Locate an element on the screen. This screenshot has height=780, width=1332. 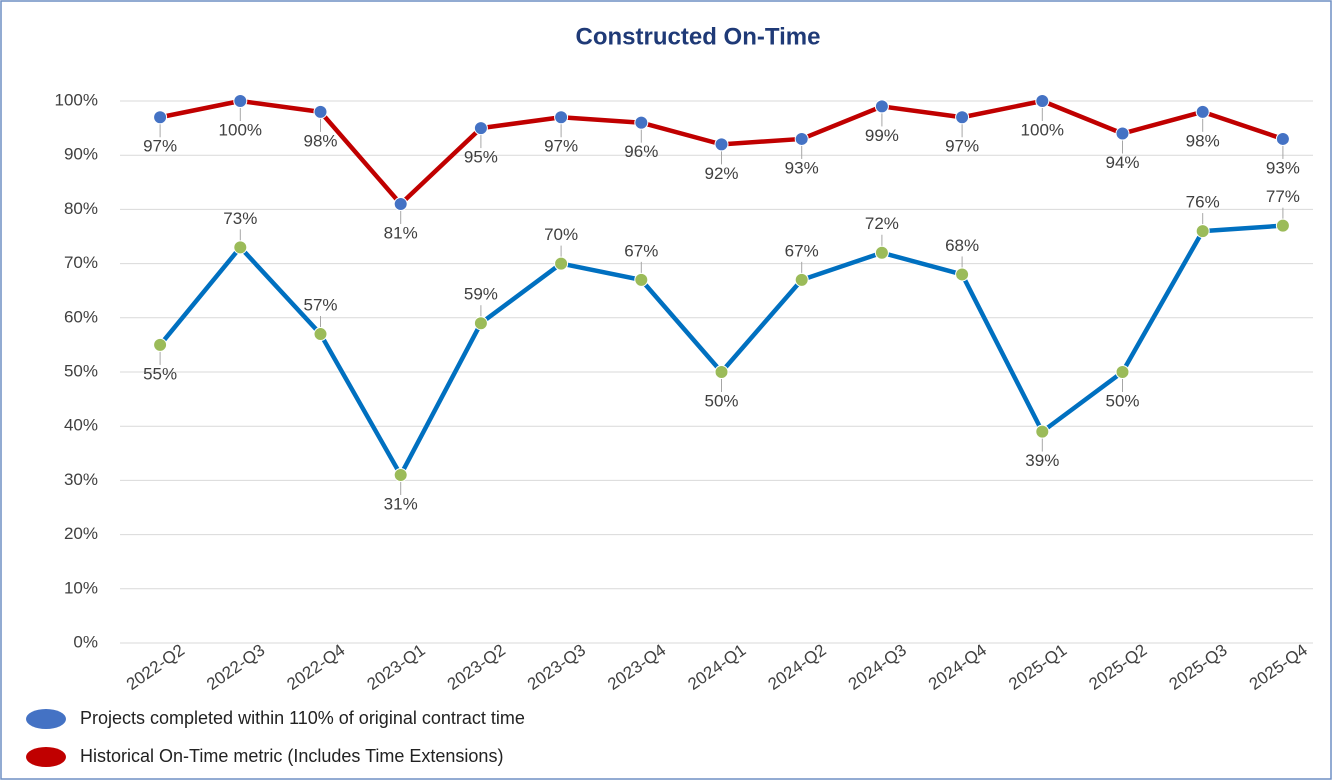
chart-title: Constructed On-Time is located at coordinates (698, 36).